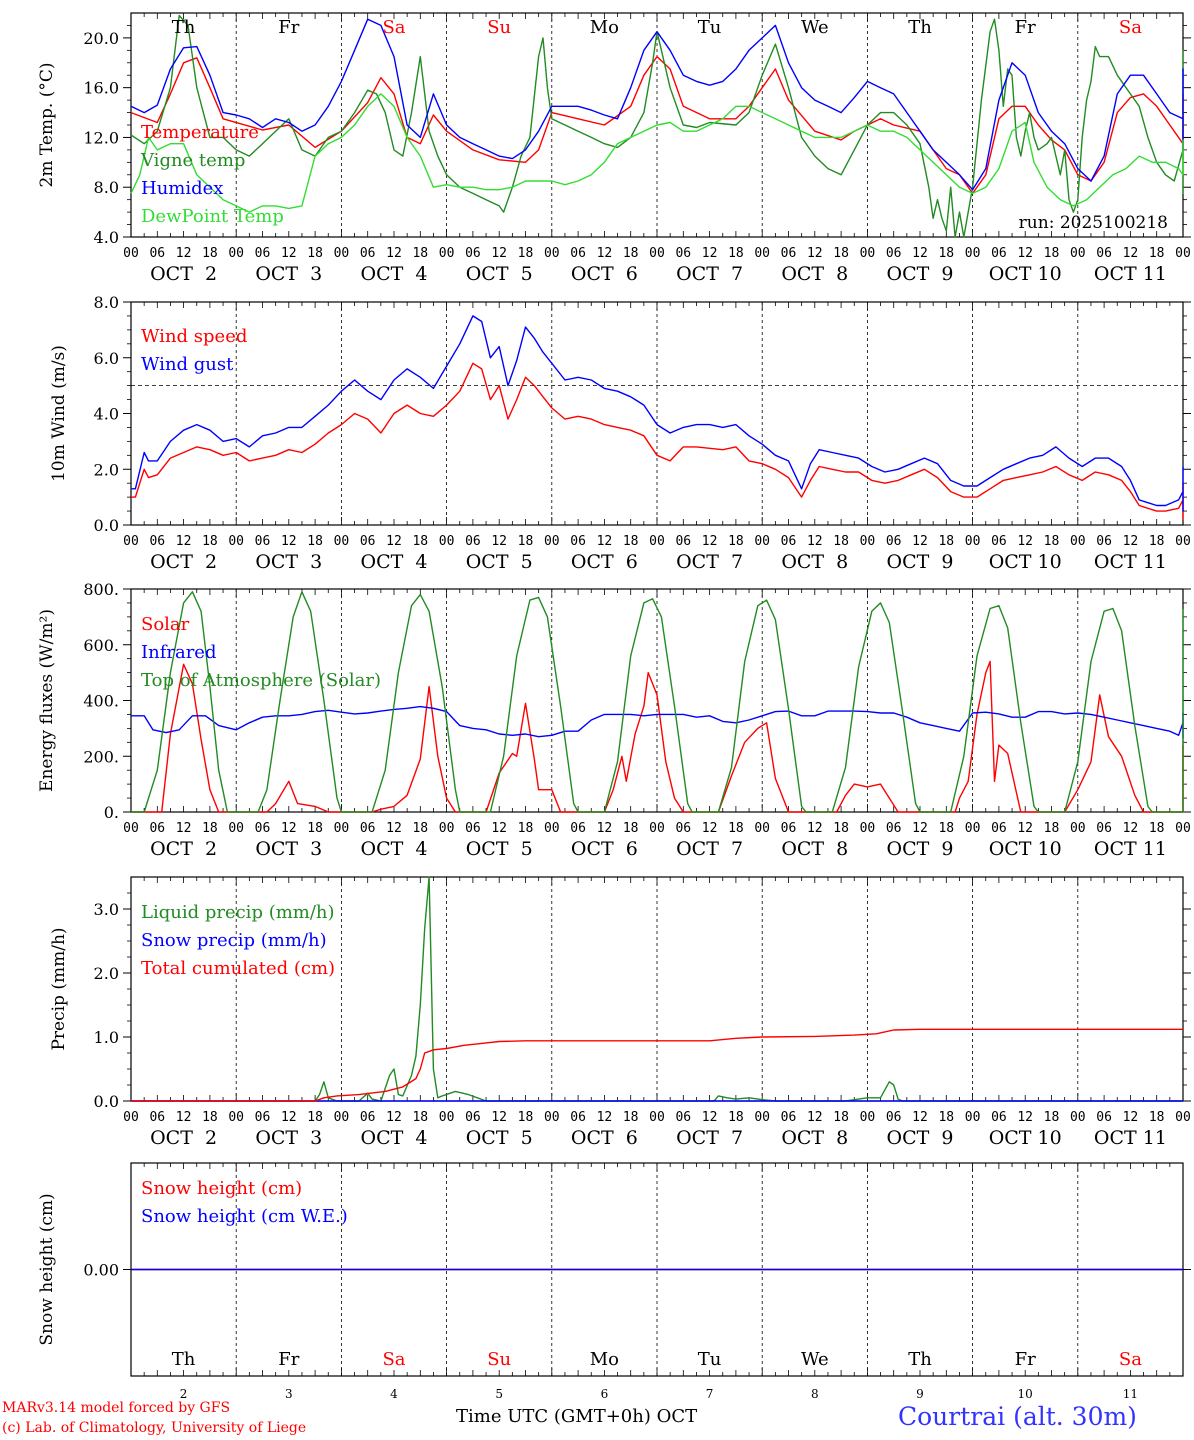 The width and height of the screenshot is (1194, 1440). What do you see at coordinates (101, 38) in the screenshot?
I see `temp-y-tick-label: 20.0` at bounding box center [101, 38].